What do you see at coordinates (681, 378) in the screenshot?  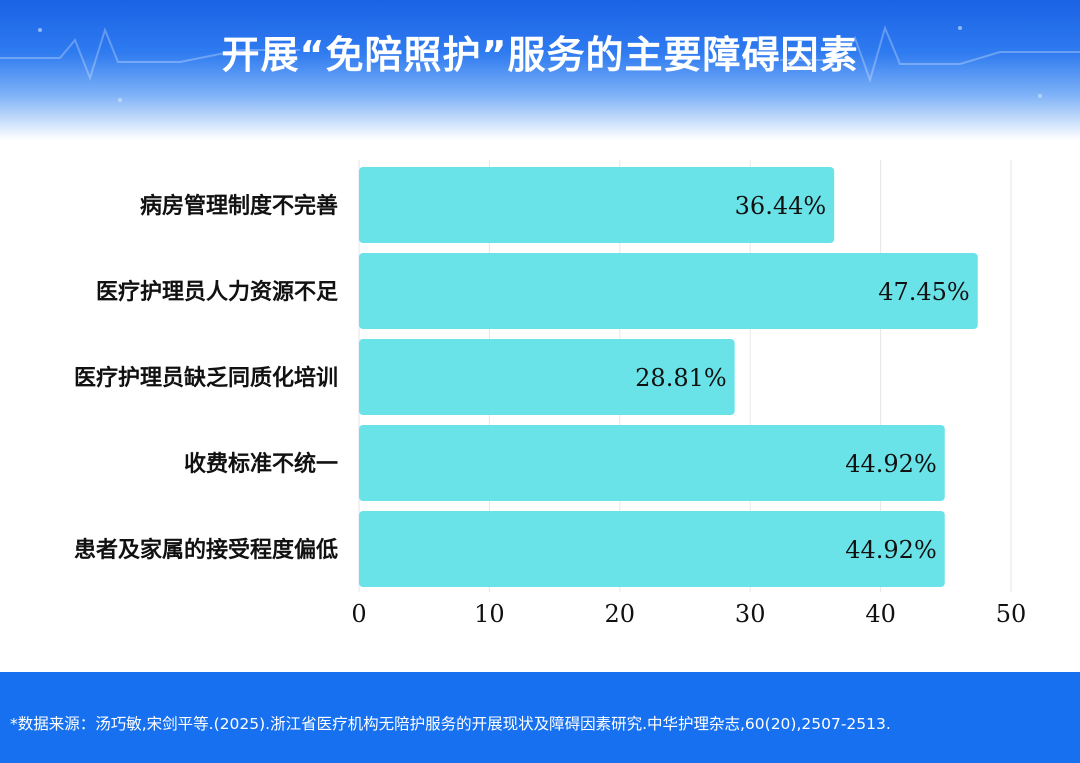 I see `value-label: 28.81%` at bounding box center [681, 378].